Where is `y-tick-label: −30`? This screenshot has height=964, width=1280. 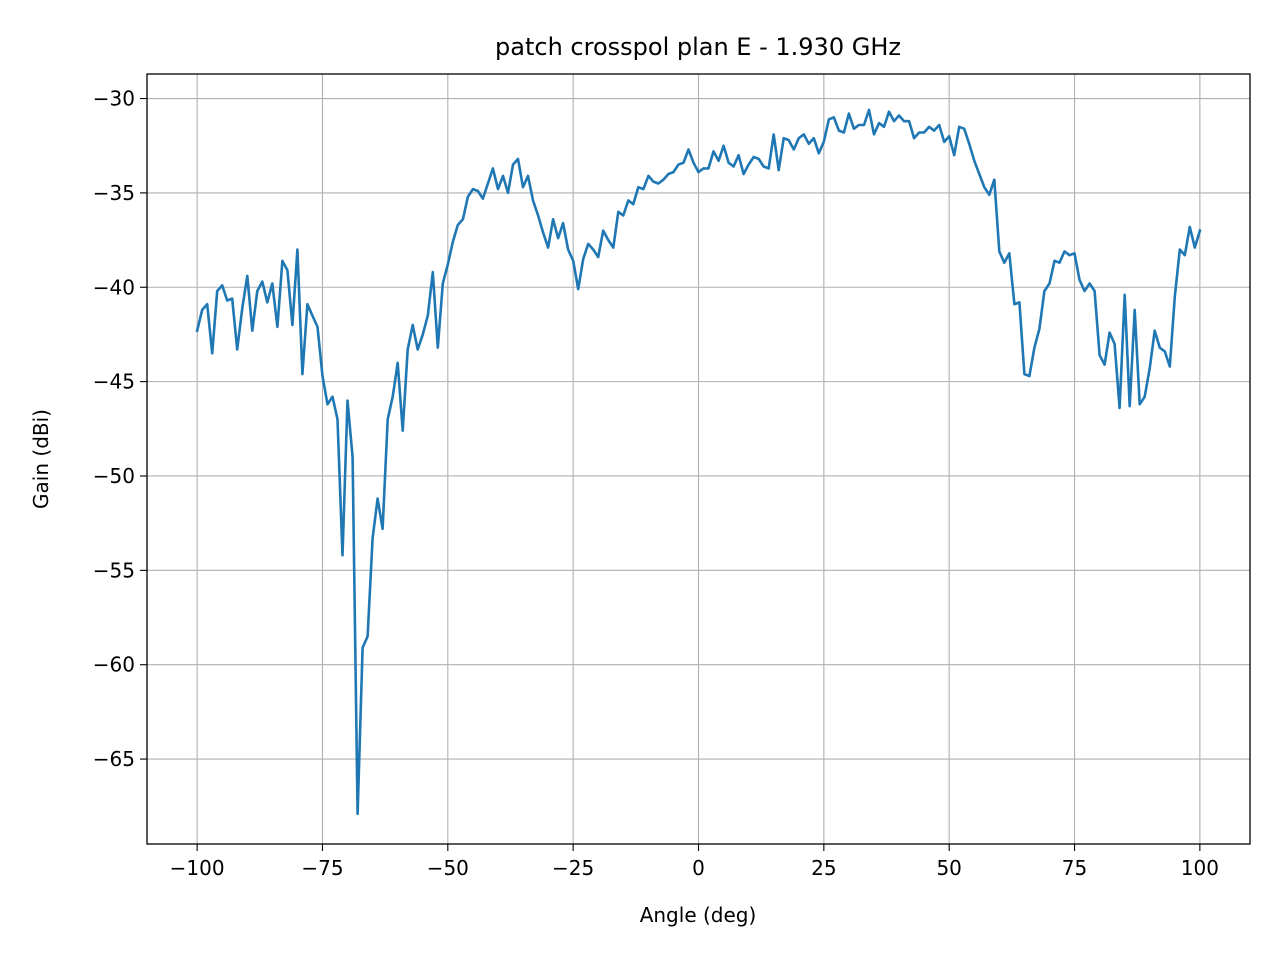
y-tick-label: −30 is located at coordinates (114, 99).